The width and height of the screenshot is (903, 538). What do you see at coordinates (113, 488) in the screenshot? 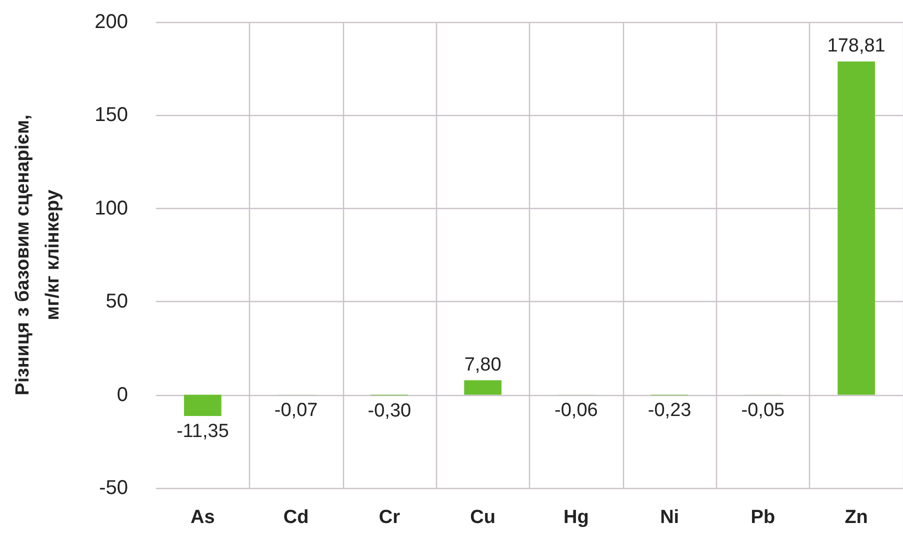
I see `y-tick-label: -50` at bounding box center [113, 488].